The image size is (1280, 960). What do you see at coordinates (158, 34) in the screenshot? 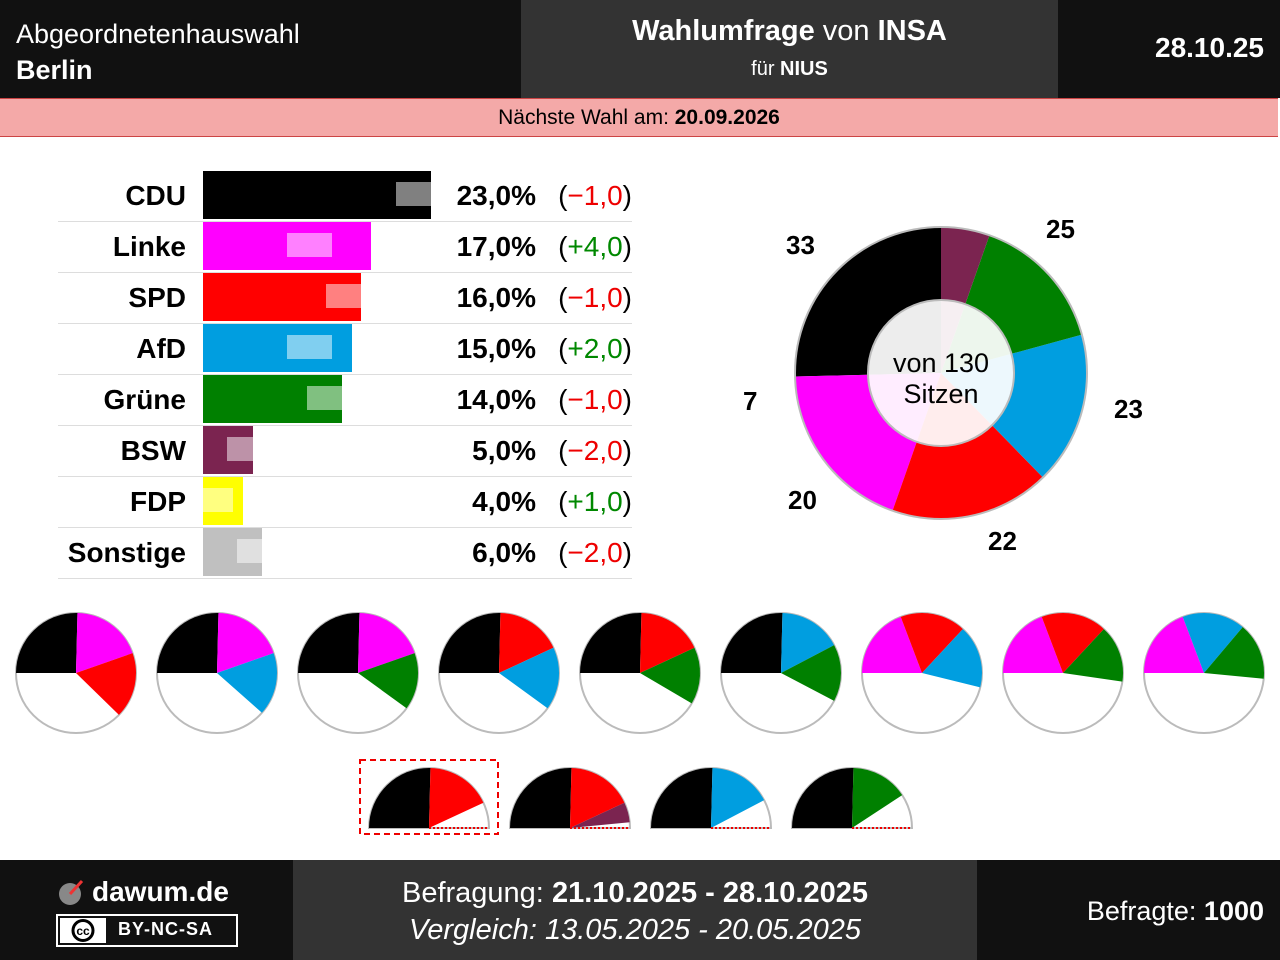
I see `election-title-line1: Abgeordnetenhauswahl` at bounding box center [158, 34].